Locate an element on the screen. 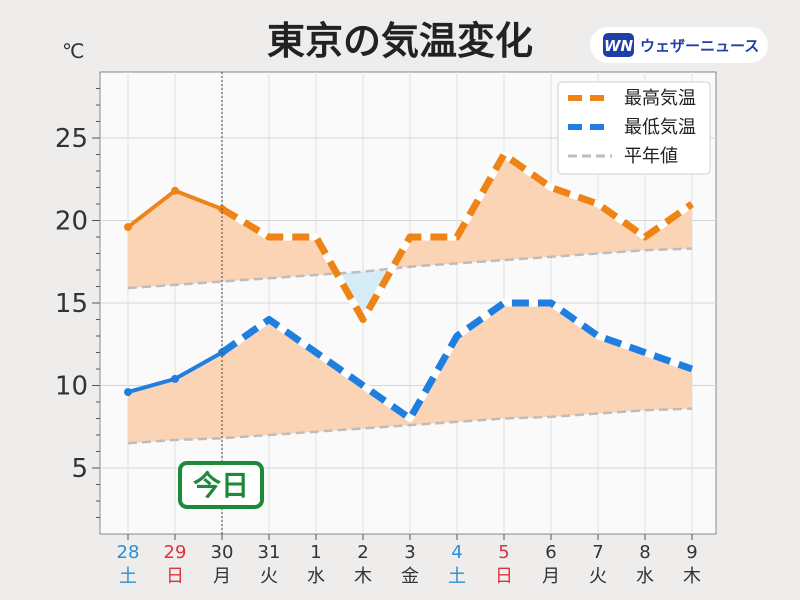  chart-title: 東京の気温変化 is located at coordinates (400, 41).